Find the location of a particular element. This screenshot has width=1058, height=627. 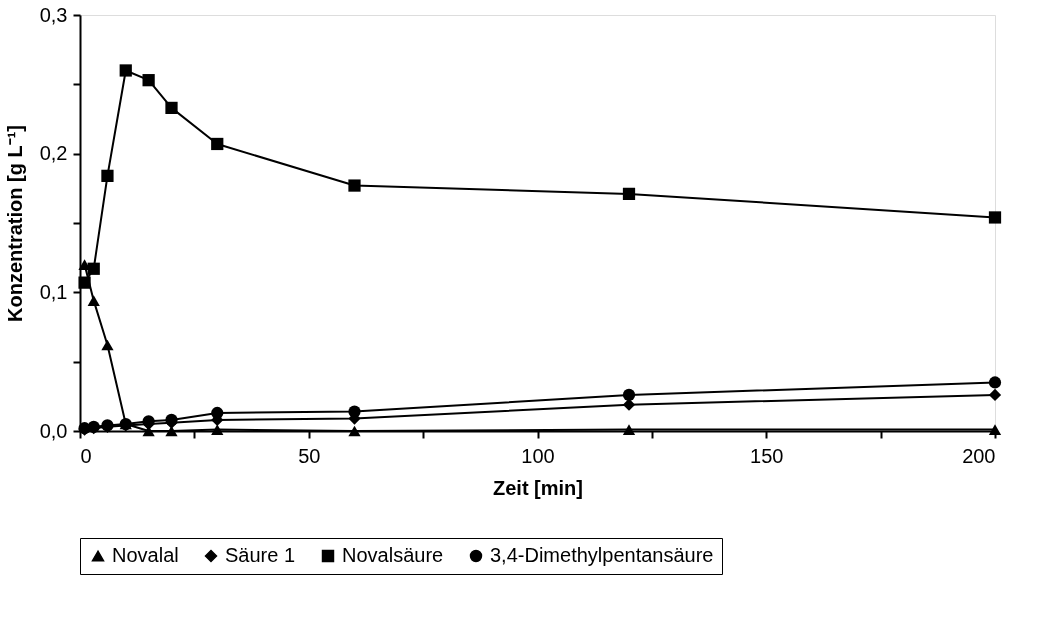

x-tick-label: 50 is located at coordinates (309, 455).